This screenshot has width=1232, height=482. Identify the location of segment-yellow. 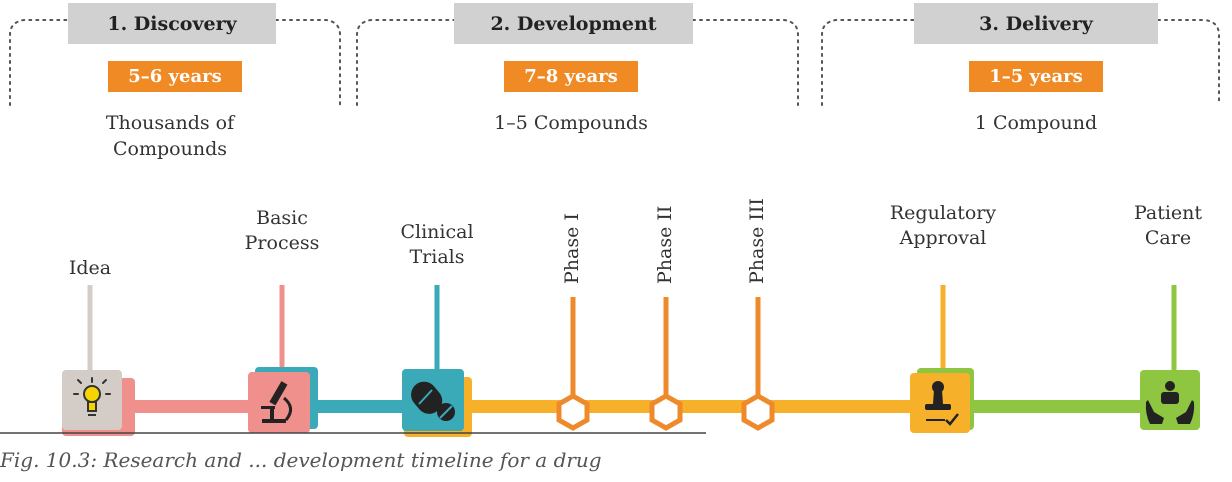
(690, 406).